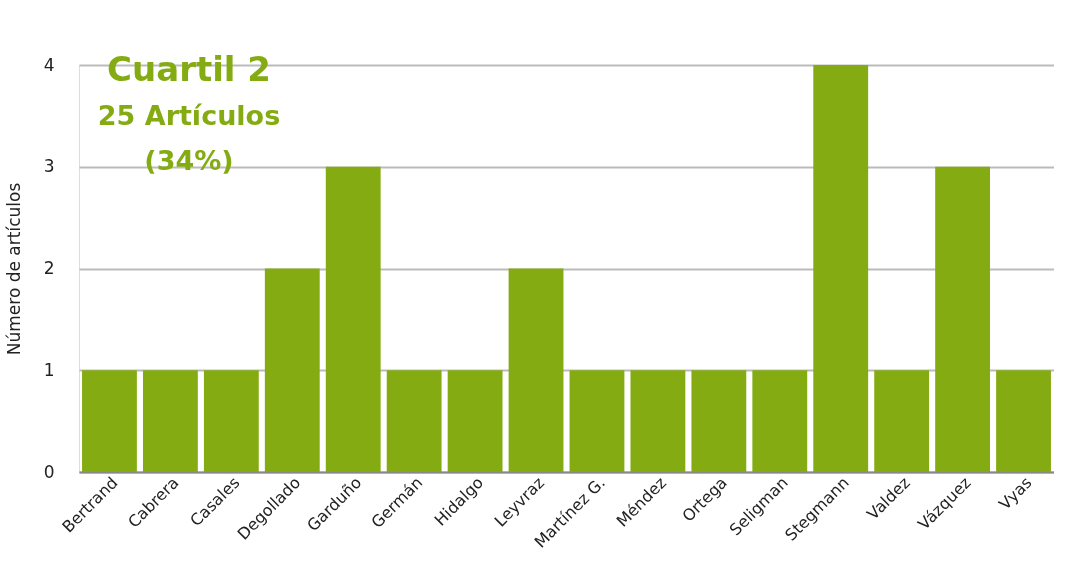 The image size is (1071, 587). What do you see at coordinates (49, 369) in the screenshot?
I see `y-tick-label: 1` at bounding box center [49, 369].